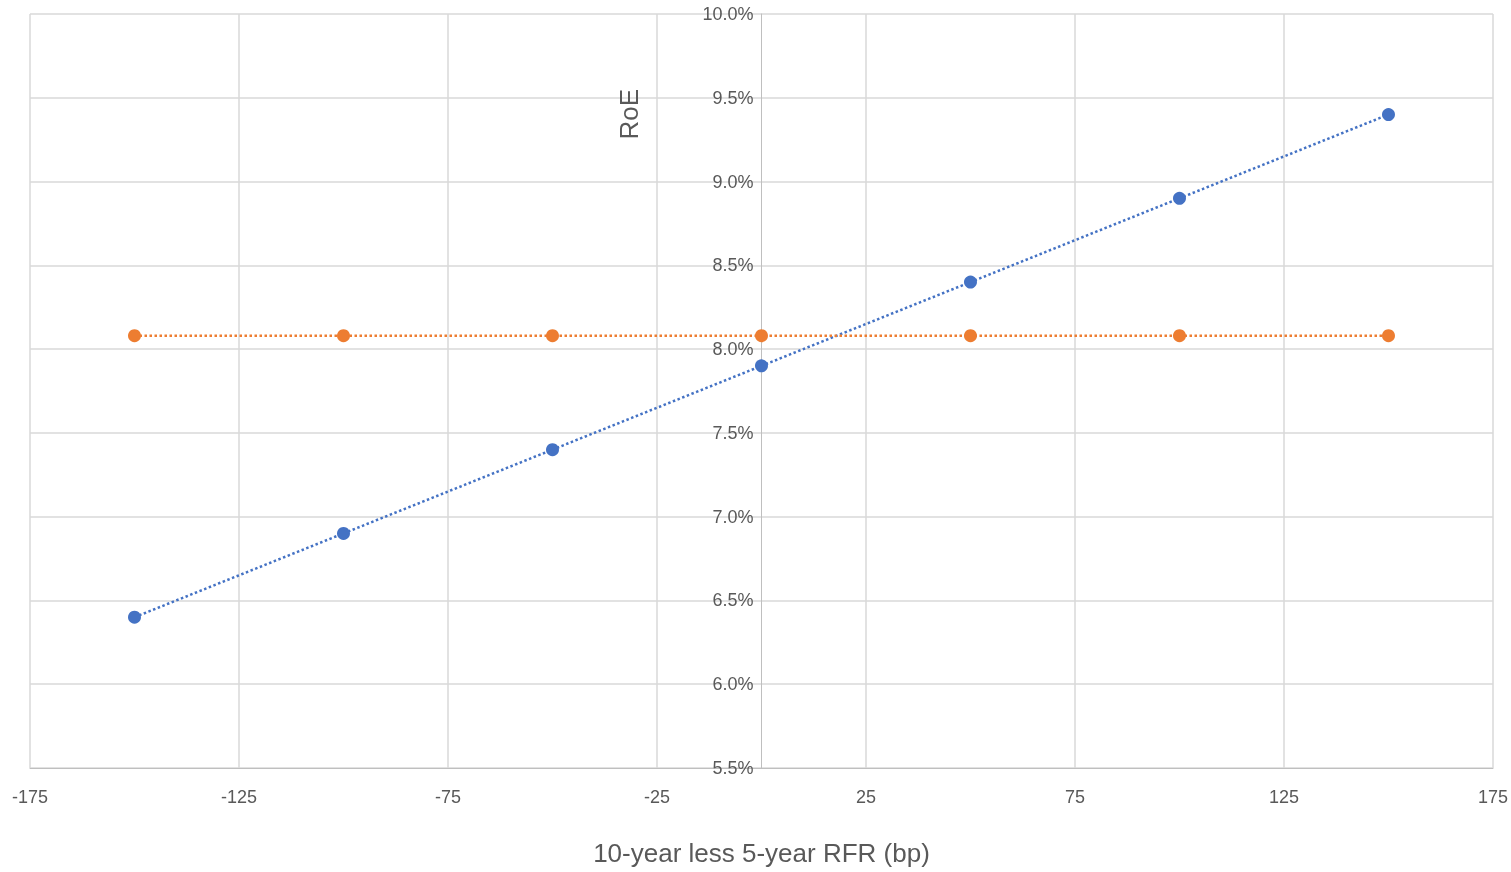 The width and height of the screenshot is (1511, 872). Describe the element at coordinates (733, 432) in the screenshot. I see `y-tick-label: 7.5%` at that location.